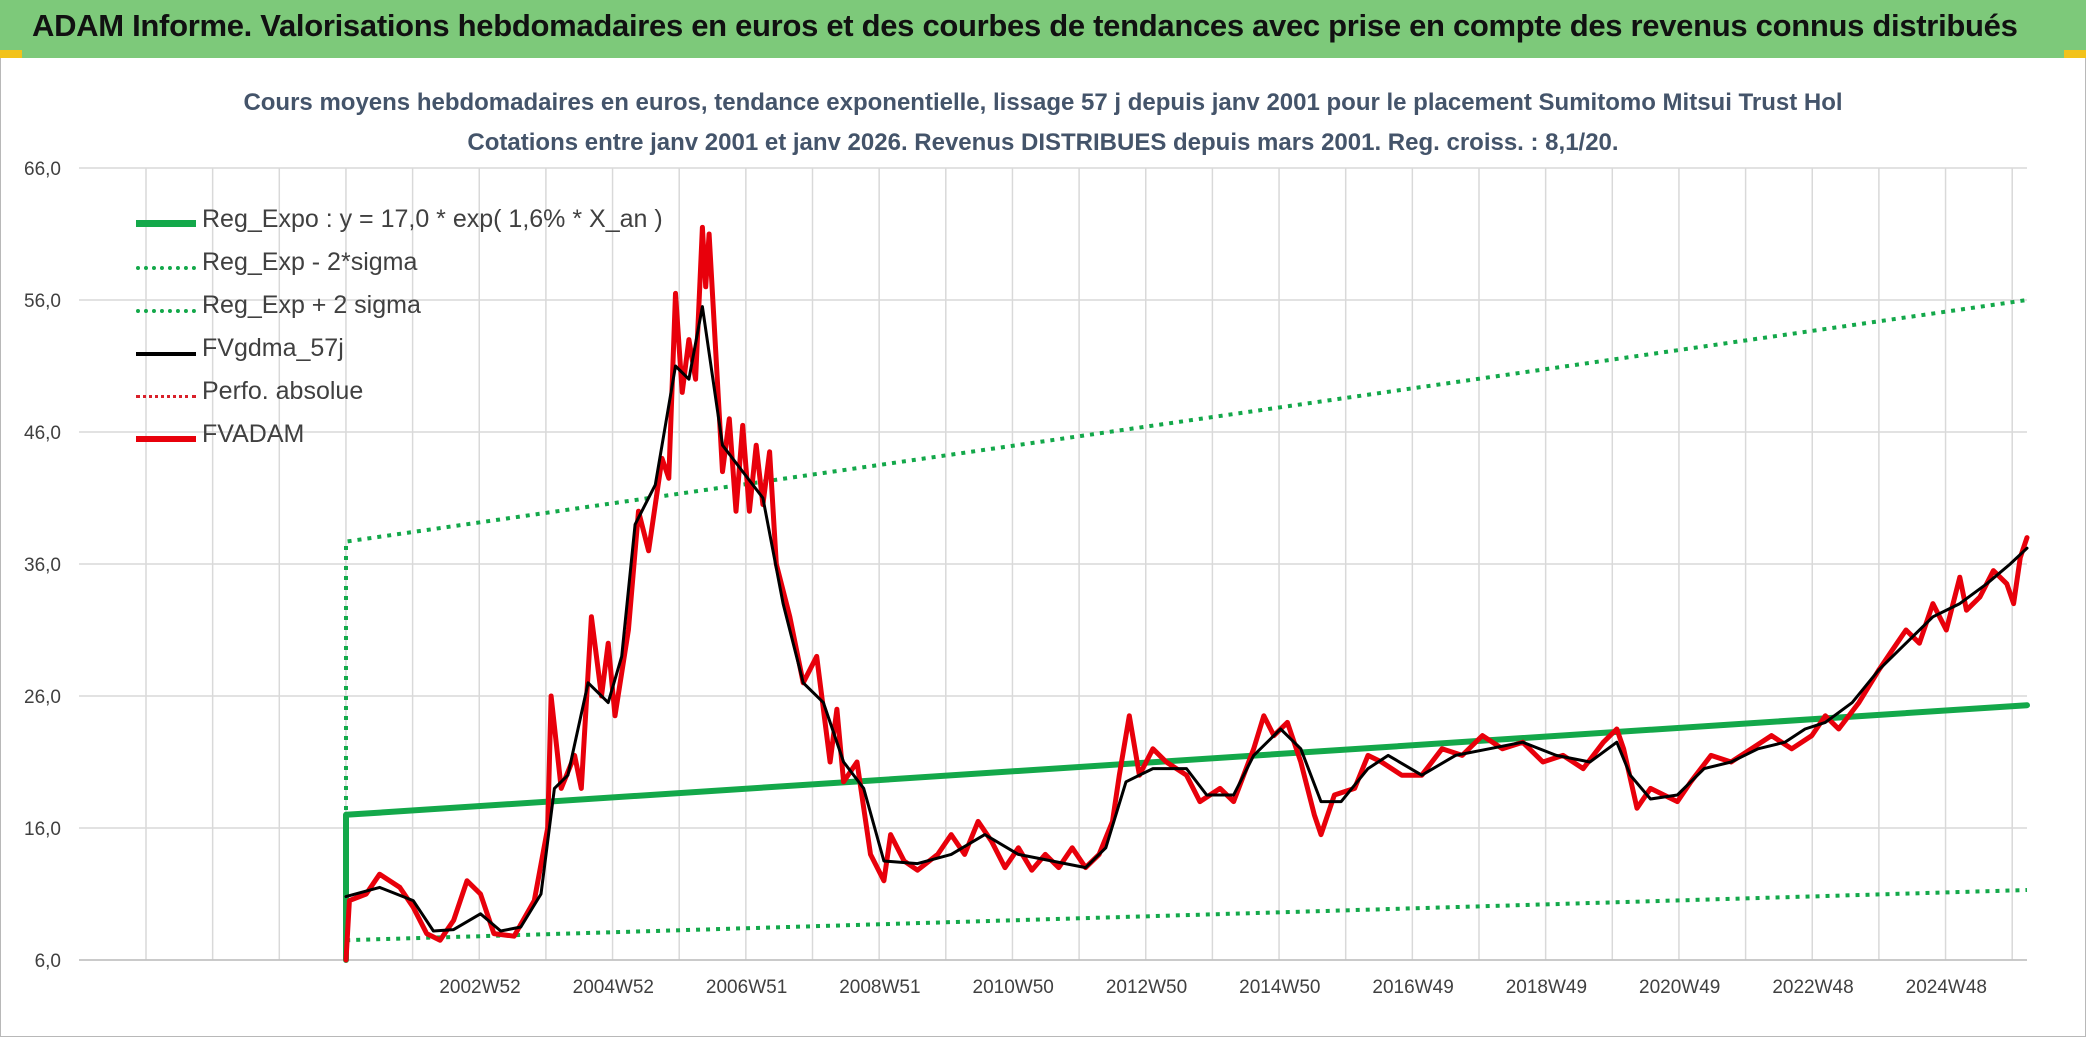  Describe the element at coordinates (253, 434) in the screenshot. I see `legend-label-fvadam: FVADAM` at that location.